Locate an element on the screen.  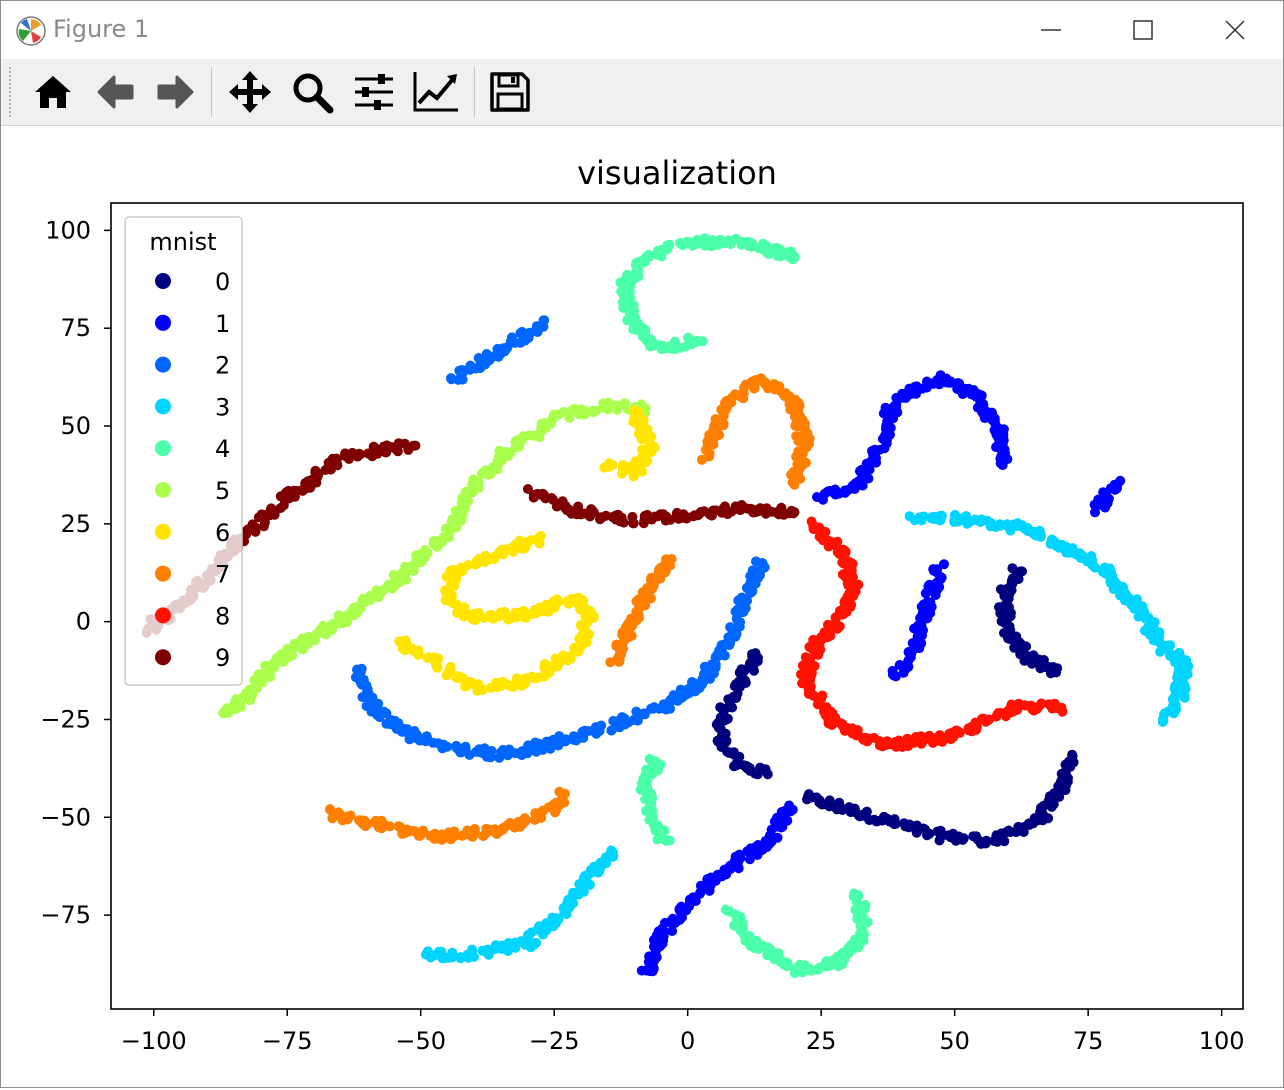
legend-item-2: 2 is located at coordinates (192, 366).